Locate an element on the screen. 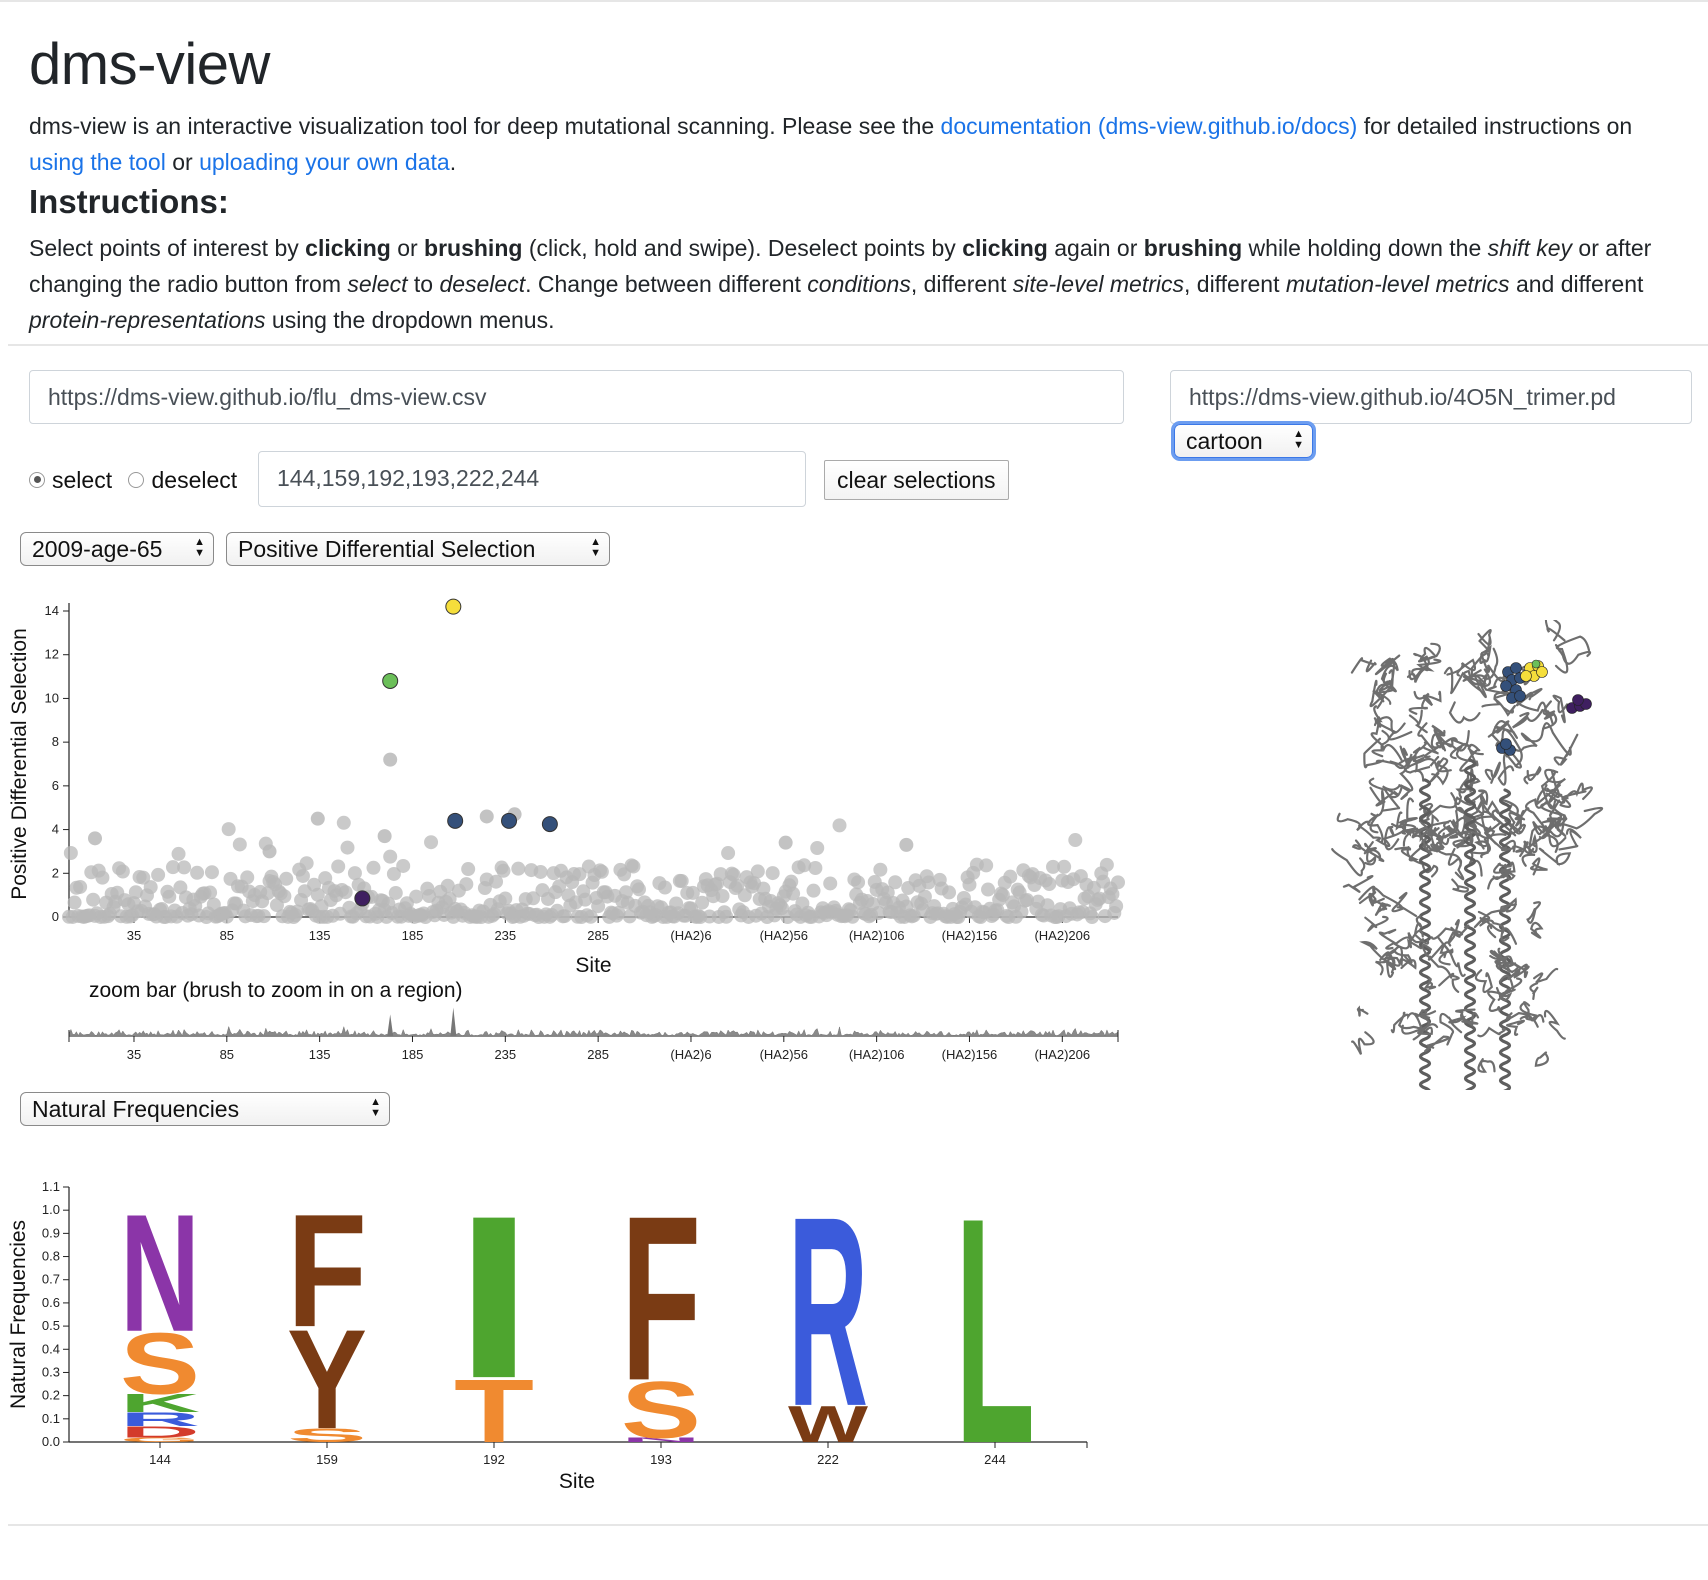  mutation-metric-select: Natural Frequencies ▲ ▼ is located at coordinates (205, 1109).